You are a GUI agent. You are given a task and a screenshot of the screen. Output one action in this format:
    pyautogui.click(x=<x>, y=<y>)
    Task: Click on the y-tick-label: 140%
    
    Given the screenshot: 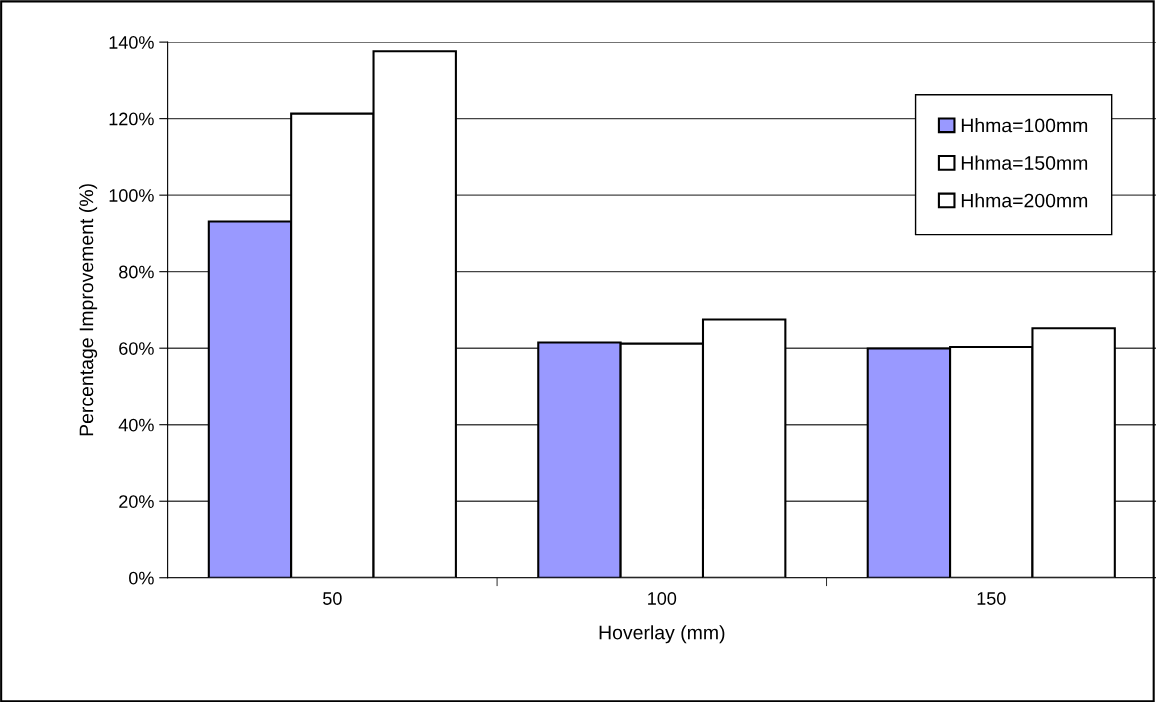 What is the action you would take?
    pyautogui.click(x=131, y=42)
    